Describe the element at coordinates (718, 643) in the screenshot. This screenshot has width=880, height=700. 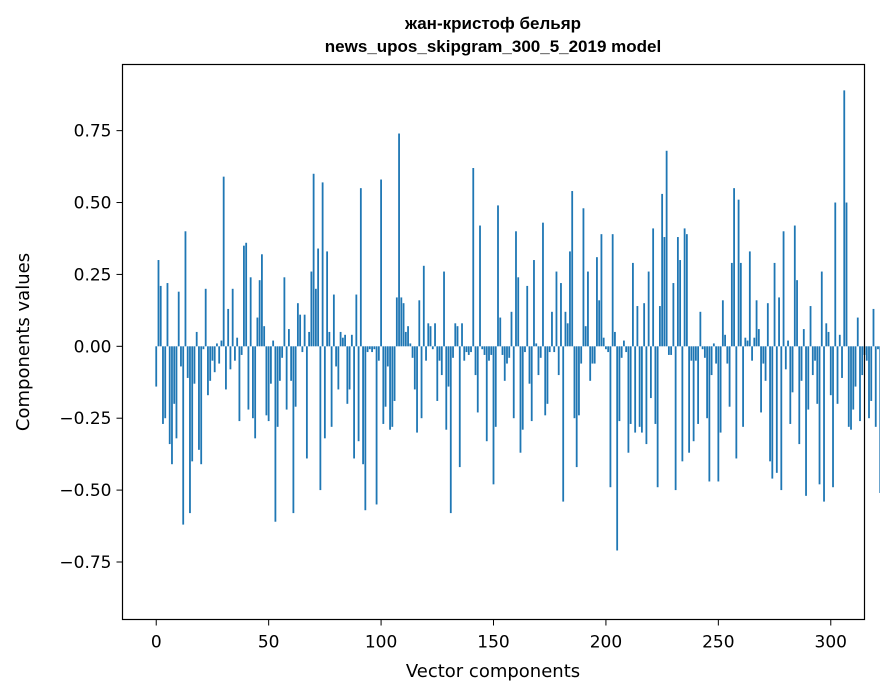
I see `x-tick-label: 250` at that location.